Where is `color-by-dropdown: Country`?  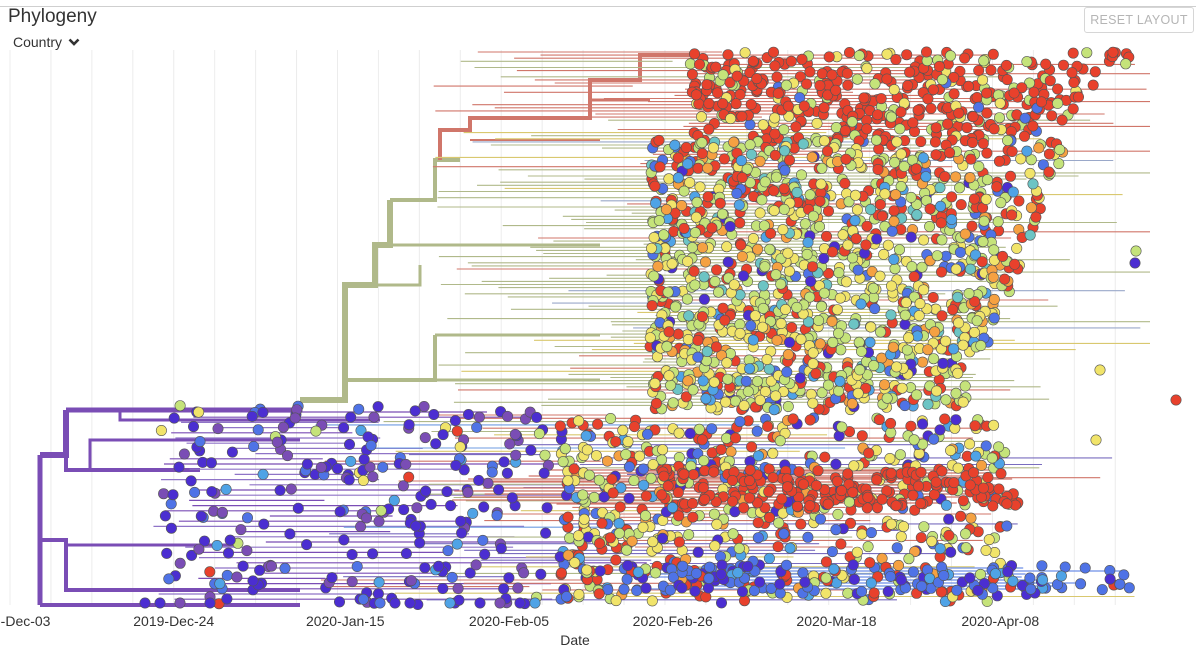 color-by-dropdown: Country is located at coordinates (46, 42).